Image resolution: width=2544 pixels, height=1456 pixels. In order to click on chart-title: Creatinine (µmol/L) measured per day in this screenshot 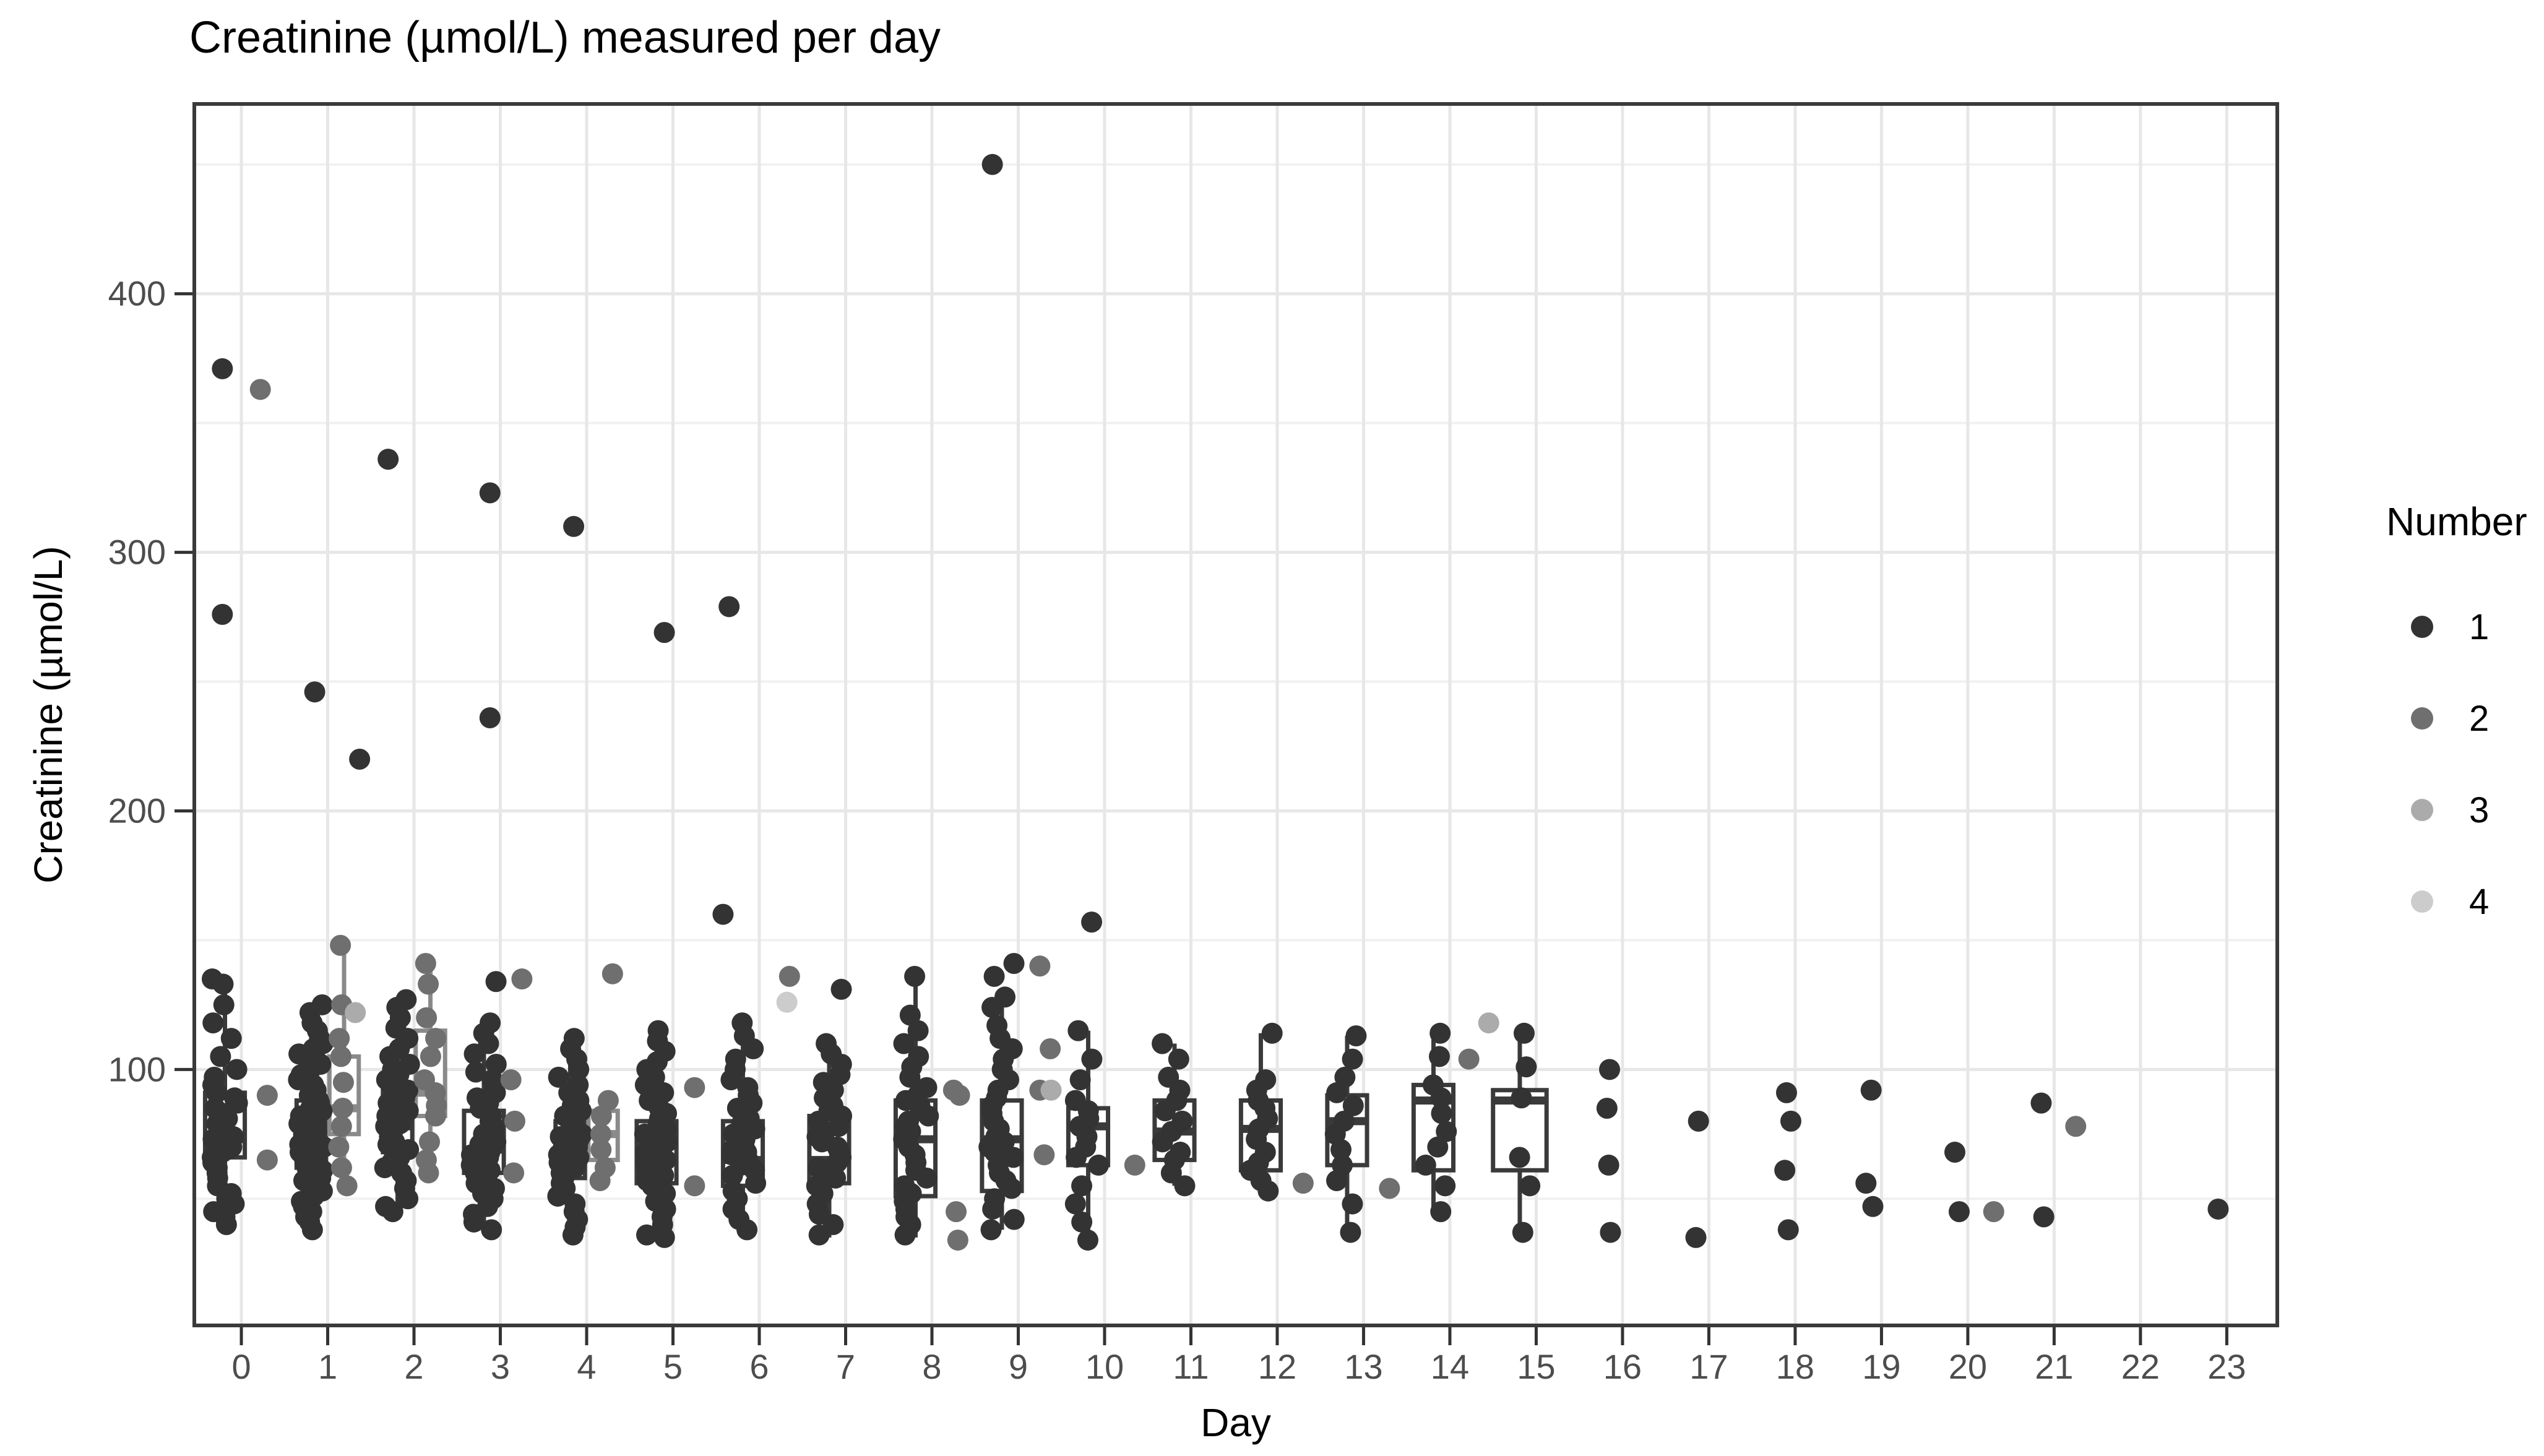, I will do `click(565, 37)`.